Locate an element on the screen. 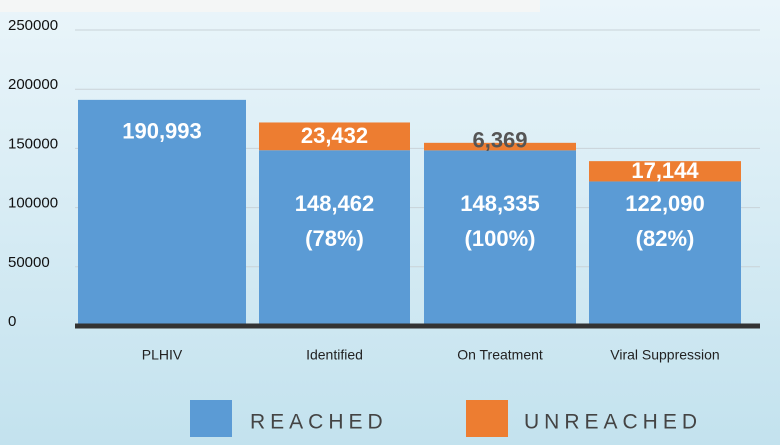 The width and height of the screenshot is (780, 445). value-label: 148,335 is located at coordinates (500, 203).